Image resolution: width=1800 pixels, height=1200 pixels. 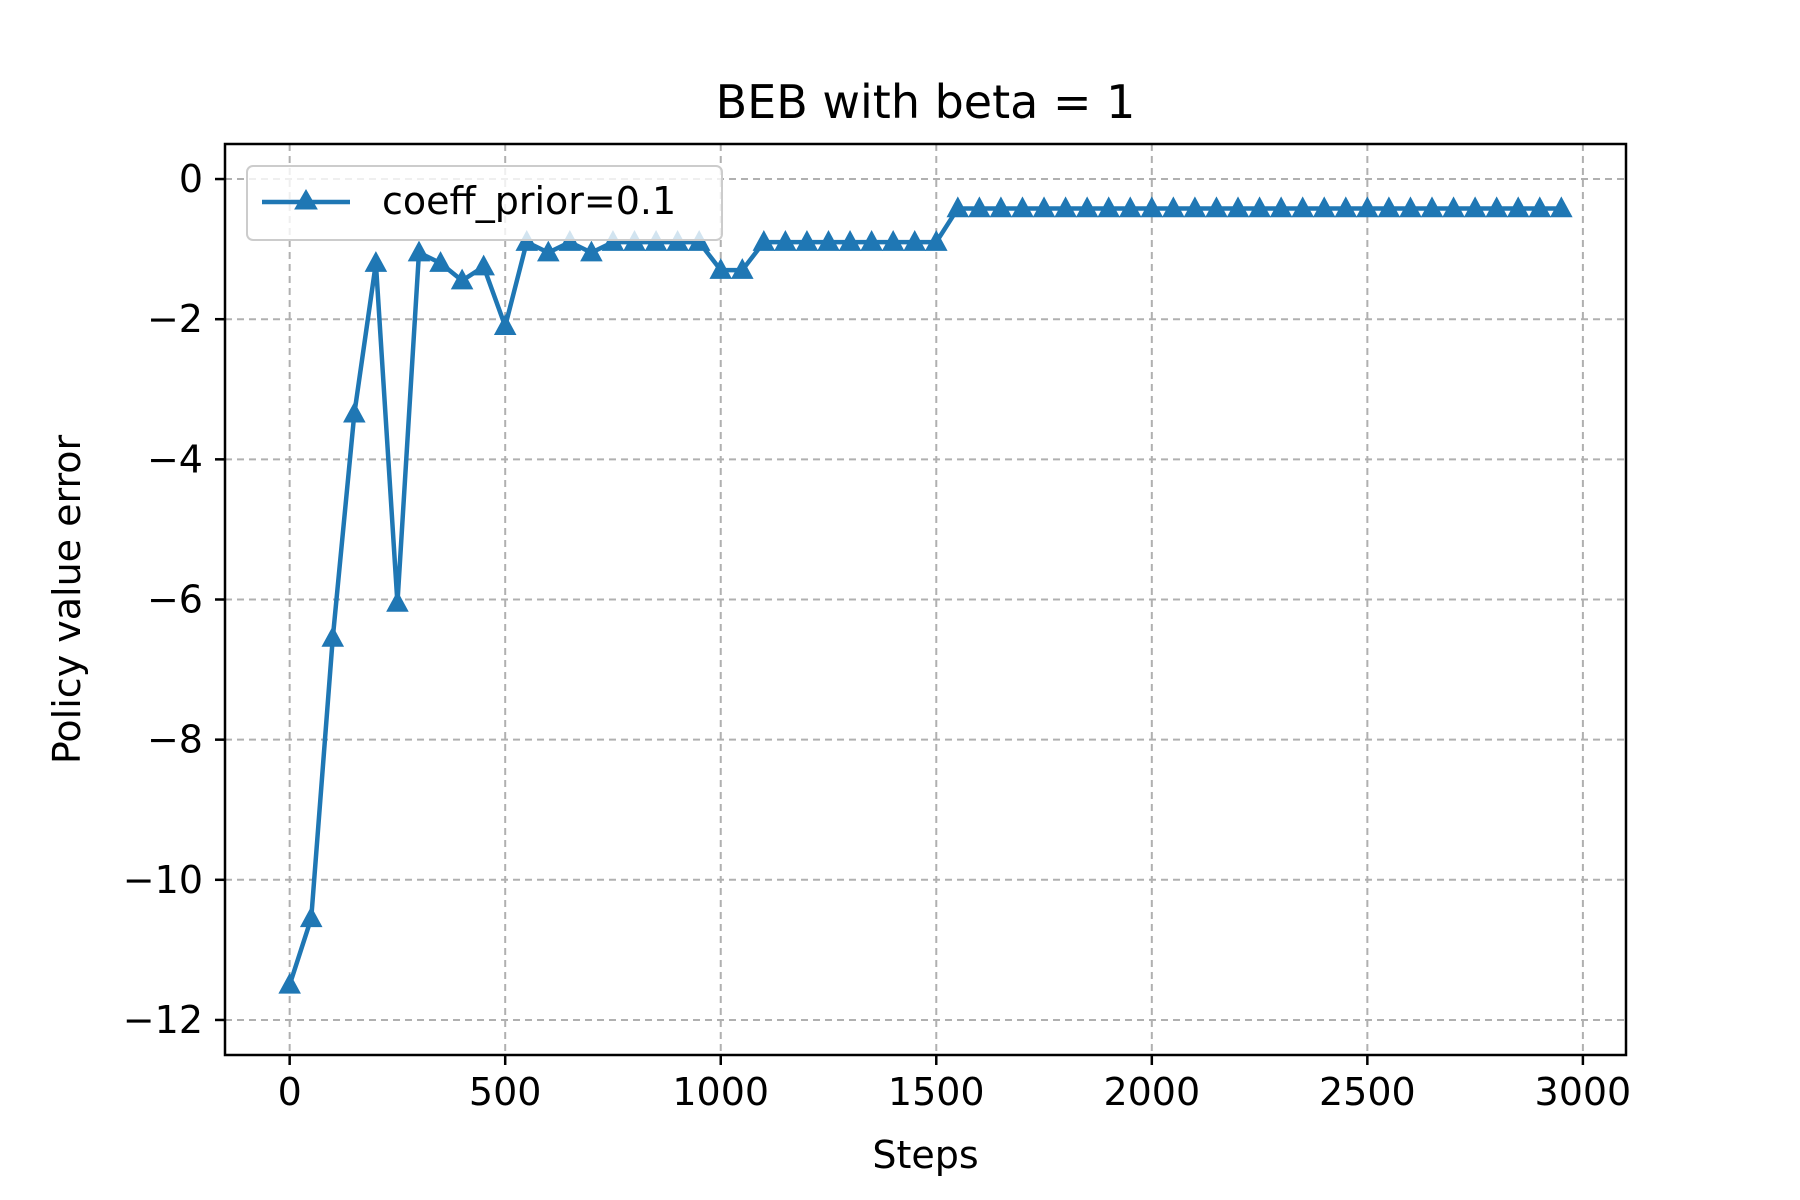 What do you see at coordinates (1367, 1092) in the screenshot?
I see `x-tick-label: 2500` at bounding box center [1367, 1092].